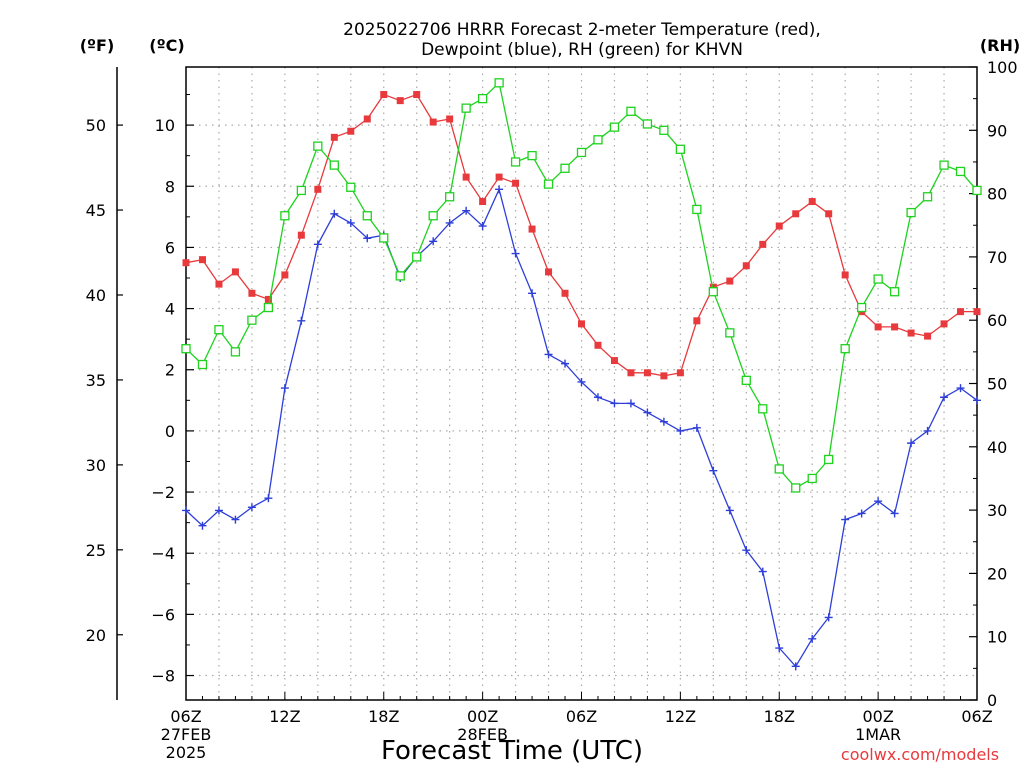  Describe the element at coordinates (96, 550) in the screenshot. I see `fahrenheit-tick-label: 25` at that location.